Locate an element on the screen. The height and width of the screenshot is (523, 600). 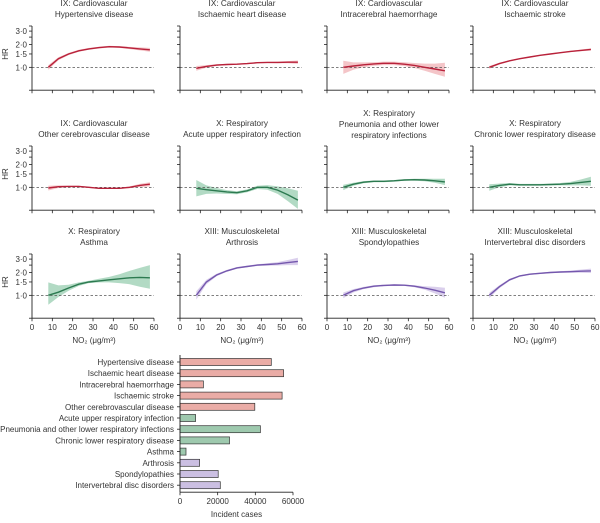
panel-title: Spondylopathies is located at coordinates (389, 242).